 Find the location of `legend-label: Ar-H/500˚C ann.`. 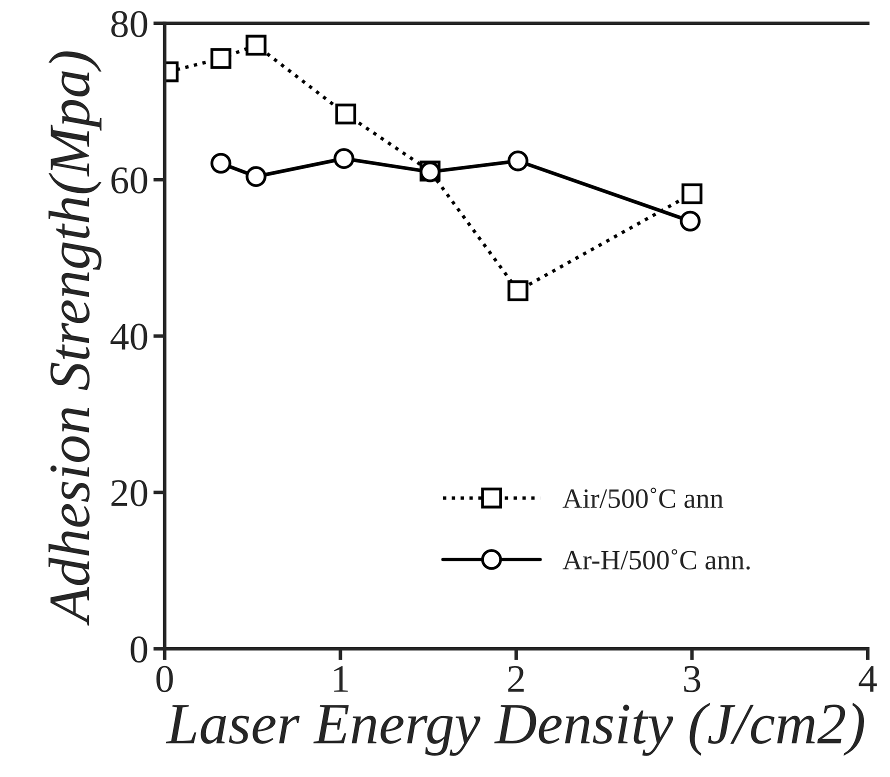

legend-label: Ar-H/500˚C ann. is located at coordinates (656, 559).